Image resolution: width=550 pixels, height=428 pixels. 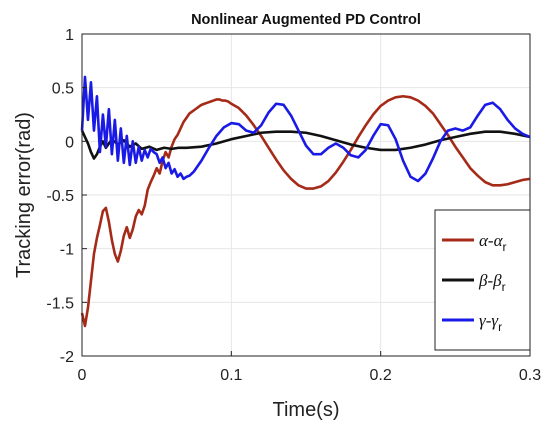 What do you see at coordinates (306, 20) in the screenshot?
I see `chart-title: Nonlinear Augmented PD Control` at bounding box center [306, 20].